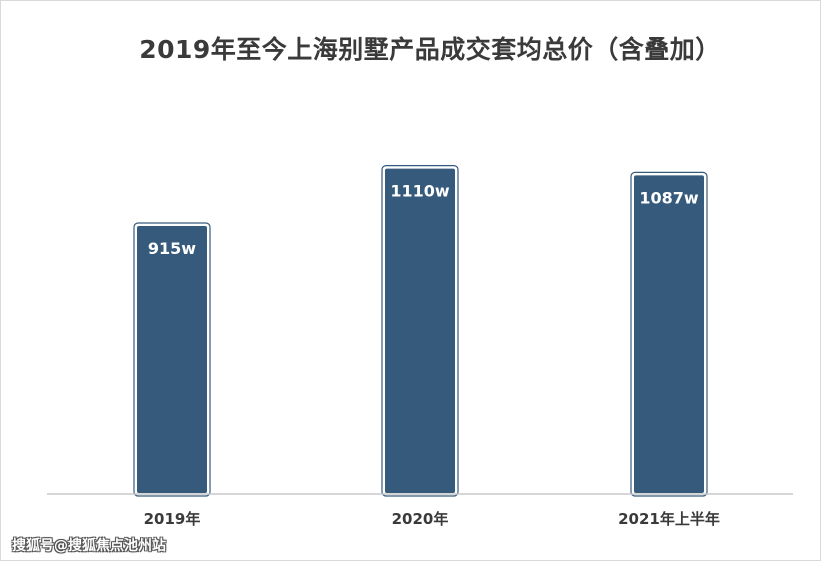  Describe the element at coordinates (172, 519) in the screenshot. I see `x-tick-label-1: 2019年` at that location.